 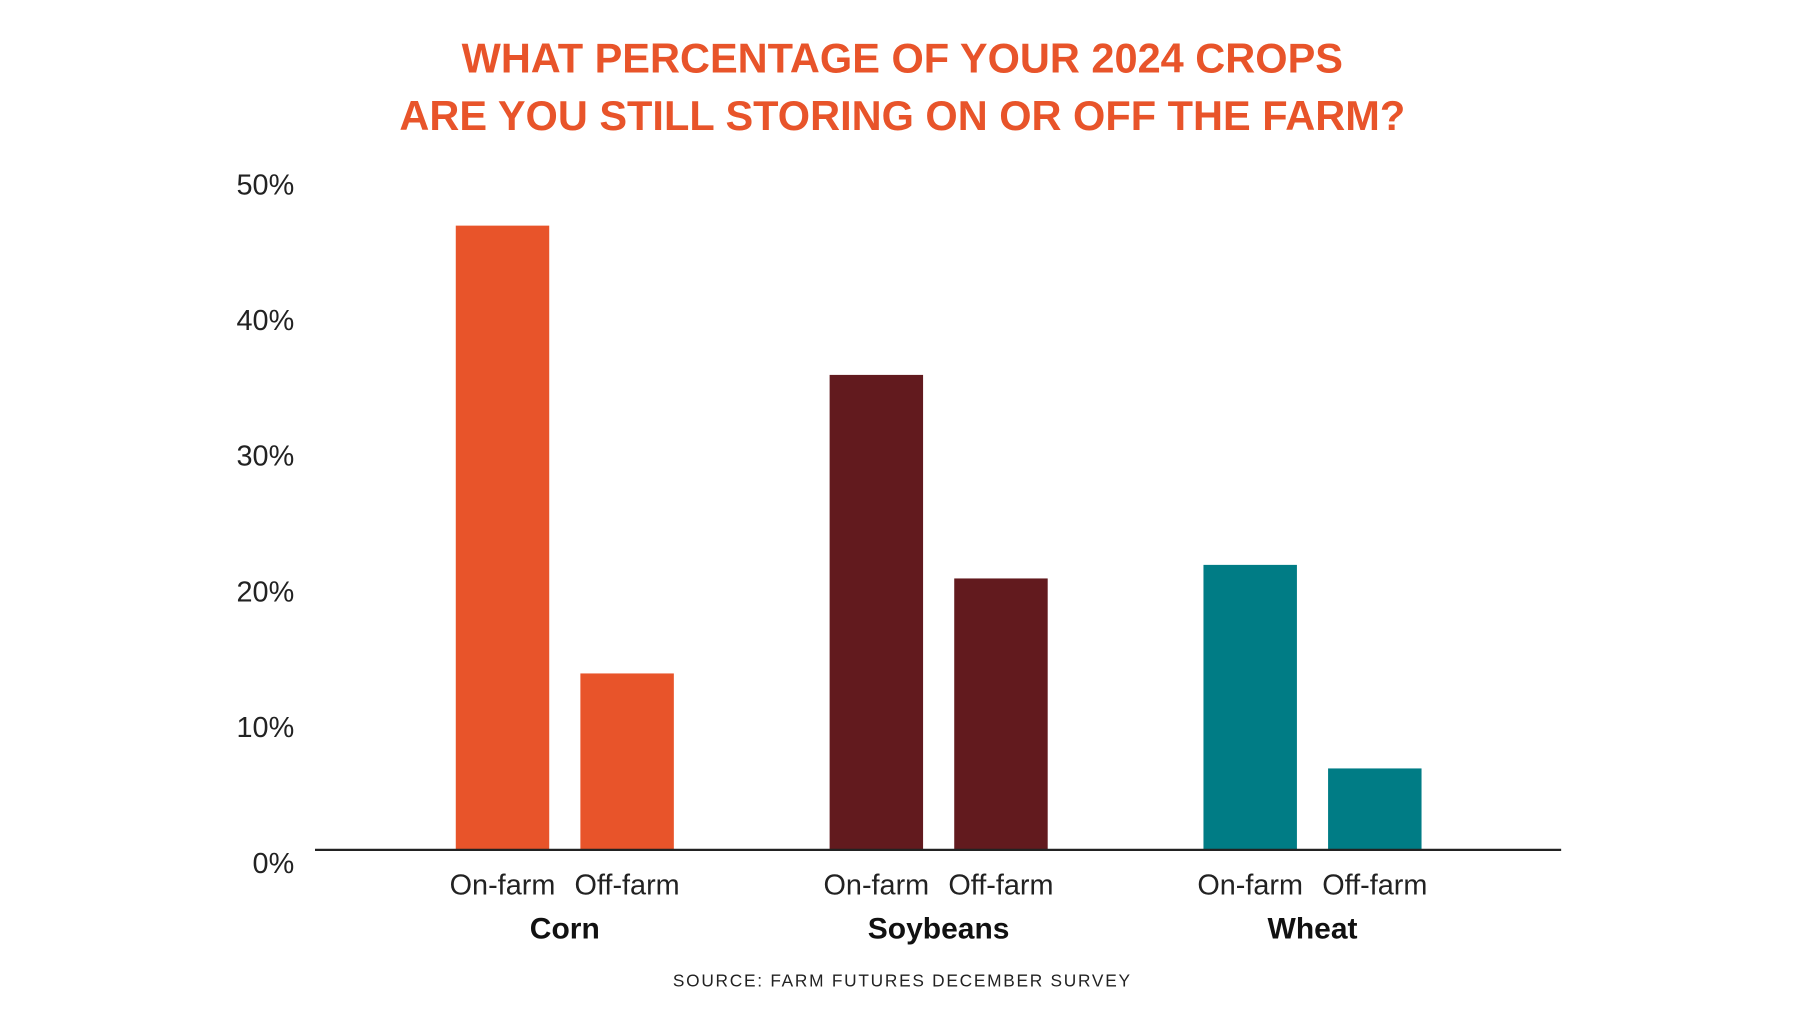 I want to click on group-label: Soybeans, so click(x=939, y=928).